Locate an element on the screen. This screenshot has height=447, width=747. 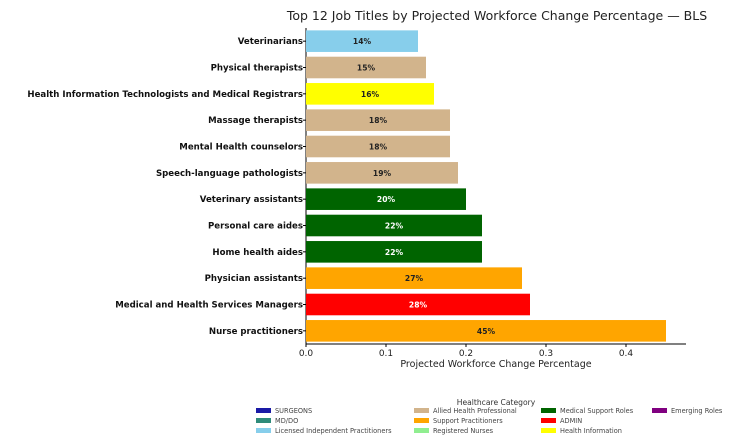
x-tick-label: 0.3 is located at coordinates (546, 354).